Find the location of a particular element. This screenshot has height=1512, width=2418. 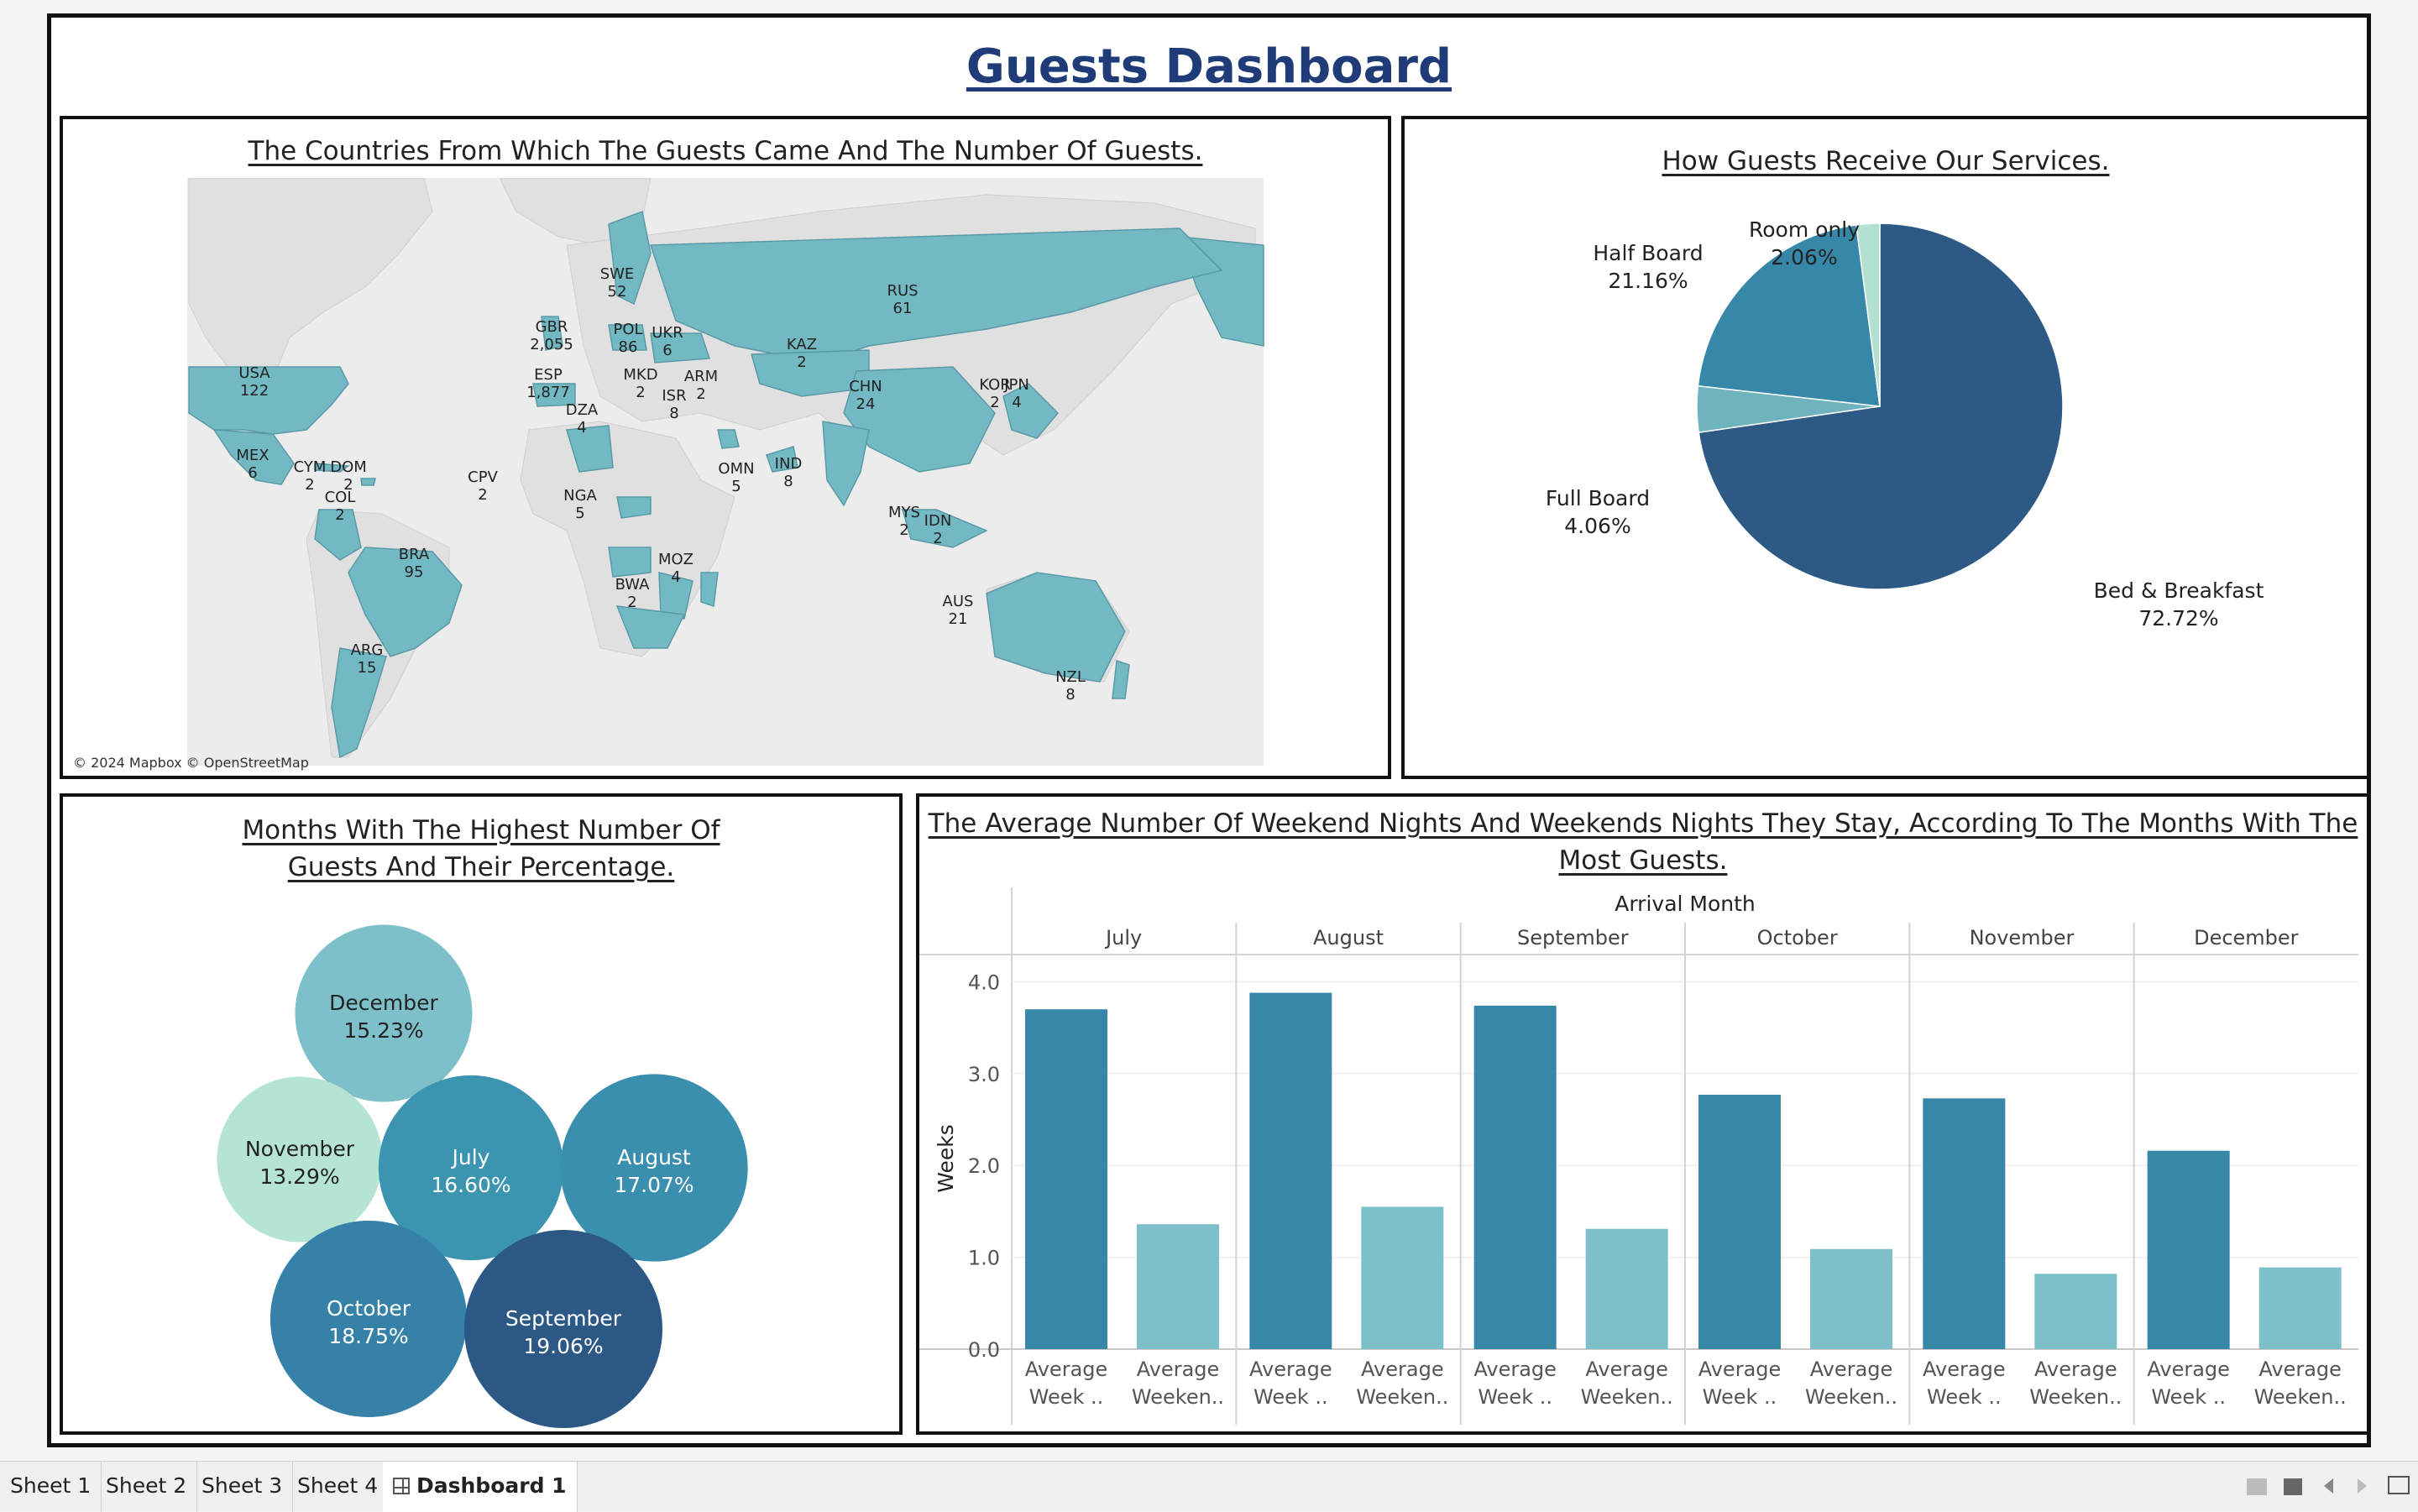

bubble-pct-label: 17.07% is located at coordinates (653, 1185).